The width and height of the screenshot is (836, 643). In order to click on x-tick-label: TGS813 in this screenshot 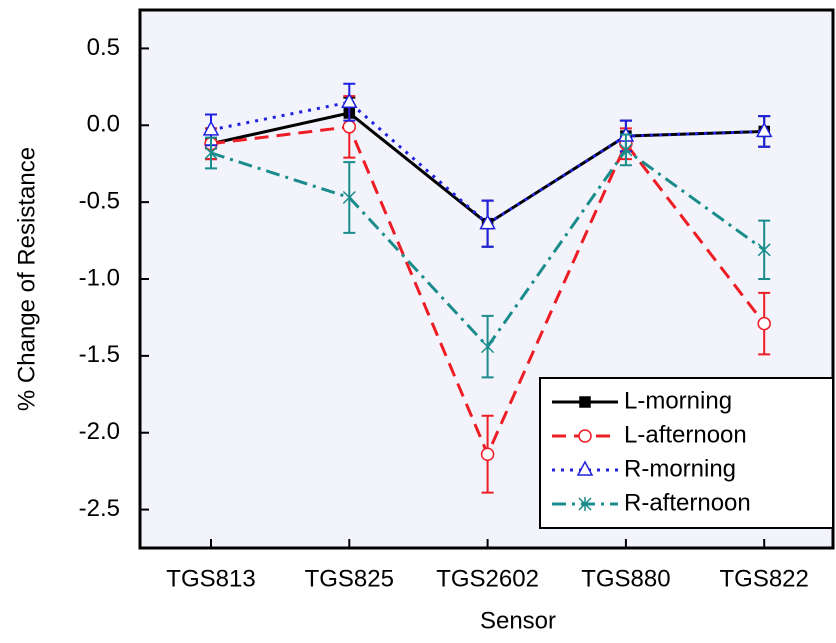, I will do `click(210, 578)`.